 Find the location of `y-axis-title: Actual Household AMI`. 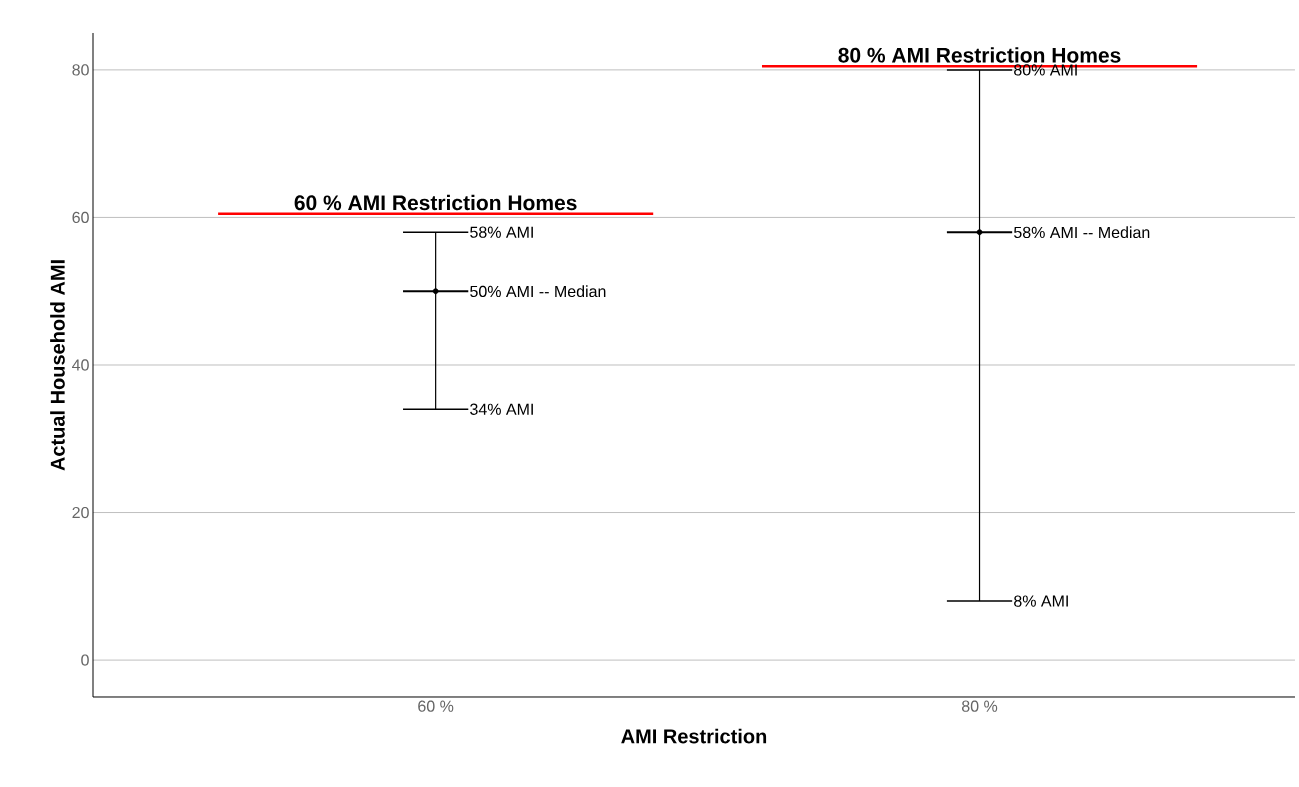

y-axis-title: Actual Household AMI is located at coordinates (57, 365).